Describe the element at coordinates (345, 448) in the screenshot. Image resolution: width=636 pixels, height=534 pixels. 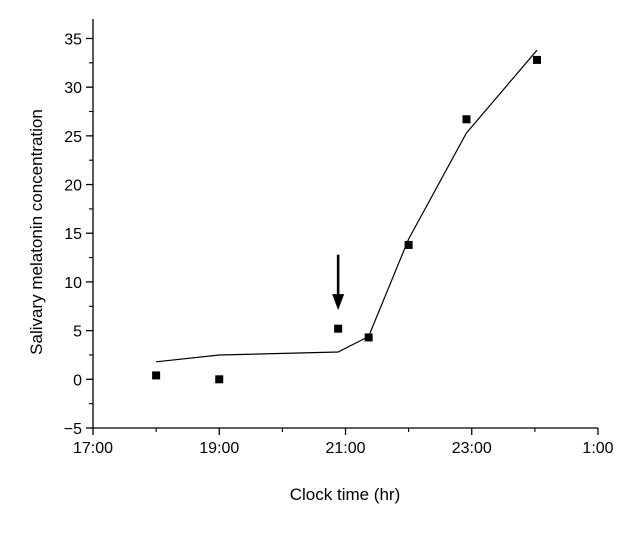
I see `x-tick-label: 21:00` at that location.